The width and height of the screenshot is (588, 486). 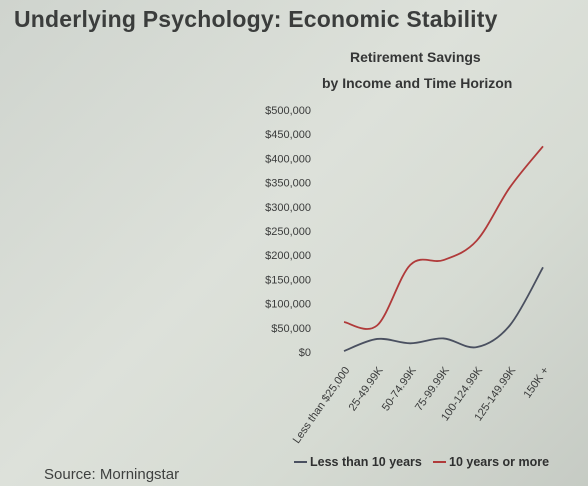 What do you see at coordinates (288, 159) in the screenshot?
I see `y-tick-label: $400,000` at bounding box center [288, 159].